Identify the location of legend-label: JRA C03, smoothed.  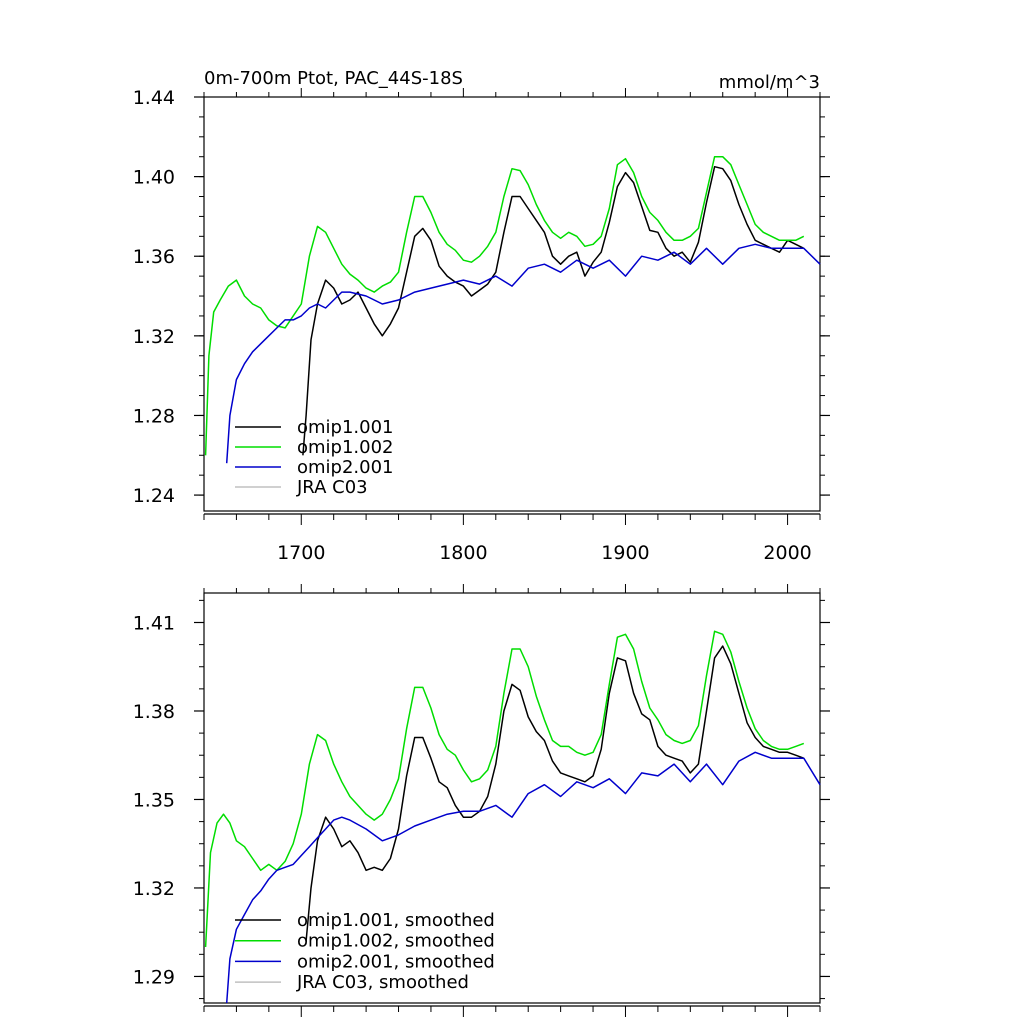
(382, 982).